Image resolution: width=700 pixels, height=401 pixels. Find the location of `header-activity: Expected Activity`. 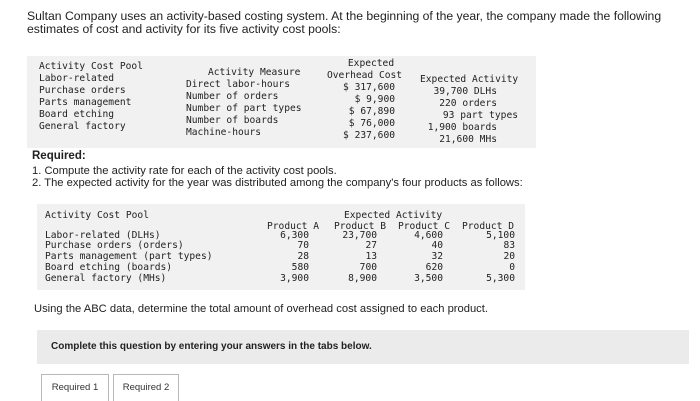

header-activity: Expected Activity is located at coordinates (469, 79).